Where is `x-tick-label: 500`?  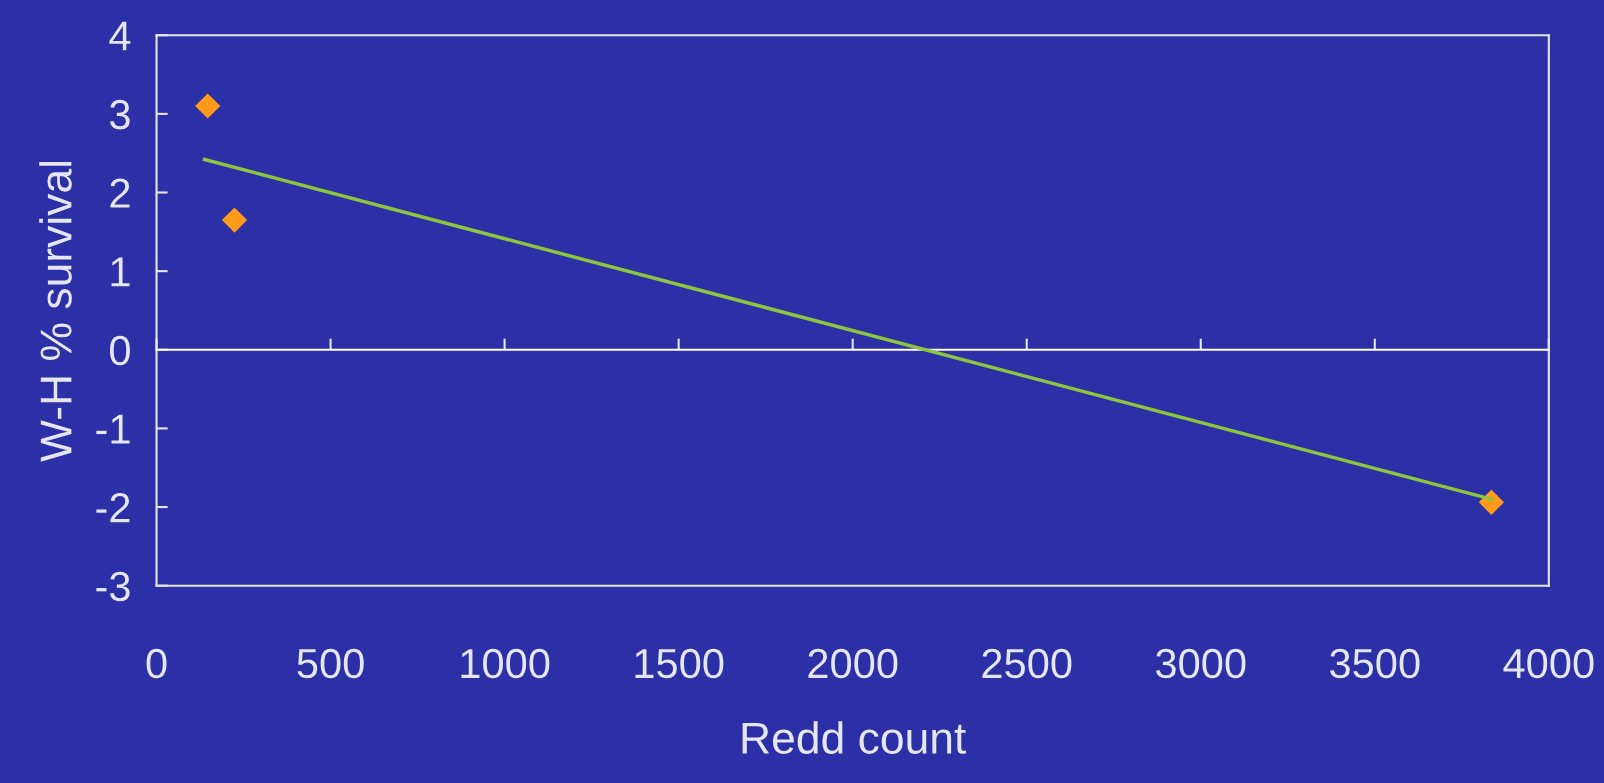
x-tick-label: 500 is located at coordinates (330, 663).